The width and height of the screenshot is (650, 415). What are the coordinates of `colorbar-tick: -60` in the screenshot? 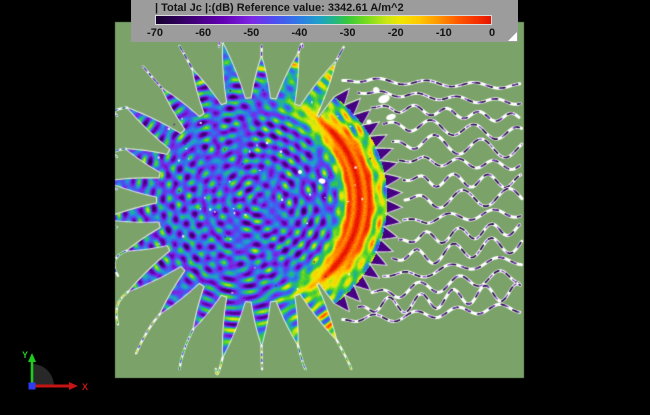 It's located at (203, 33).